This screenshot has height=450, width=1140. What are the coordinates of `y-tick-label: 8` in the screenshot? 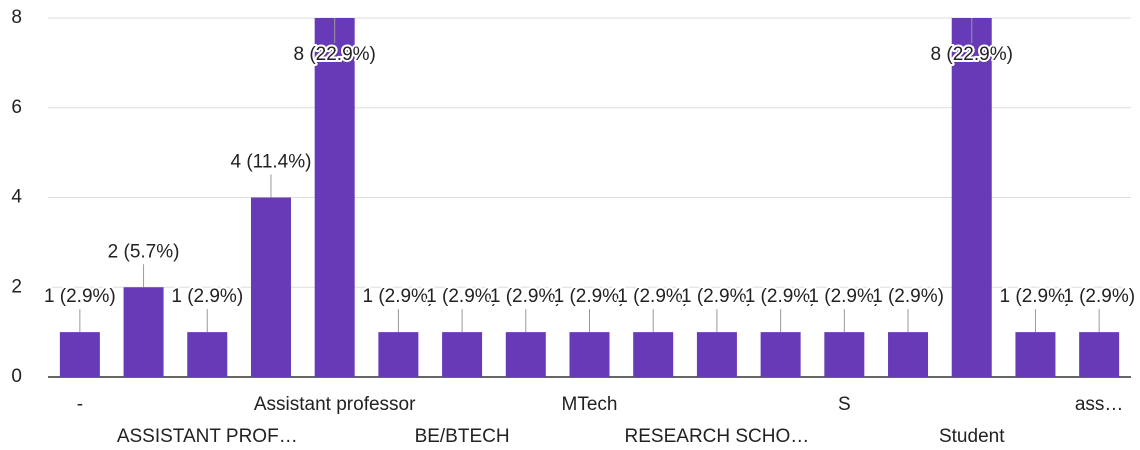 It's located at (16, 17).